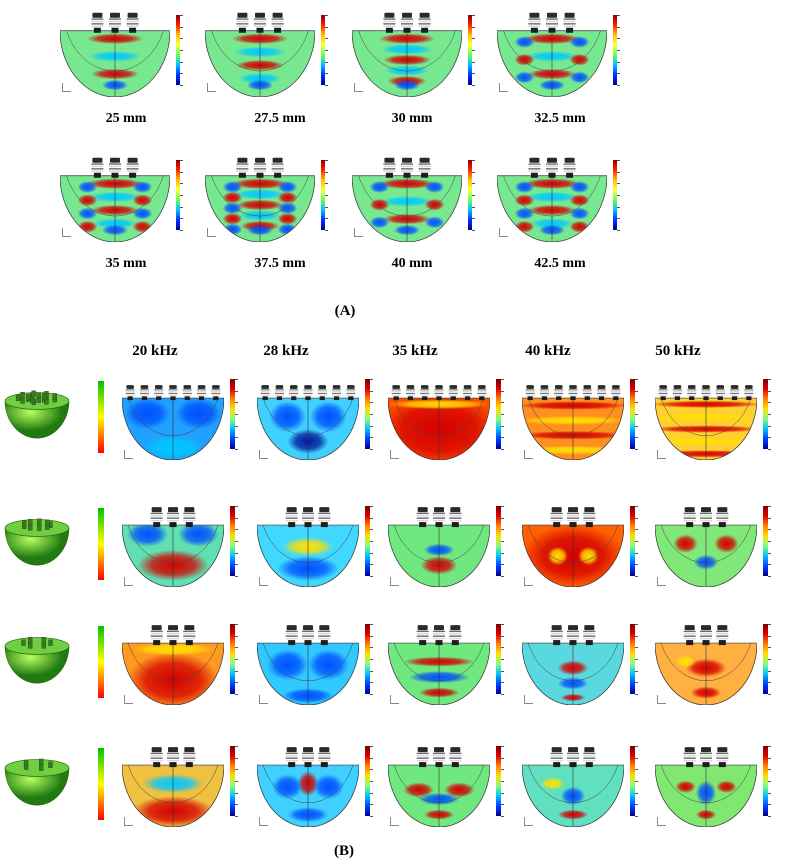  Describe the element at coordinates (345, 311) in the screenshot. I see `panel-a-label: (A)` at that location.